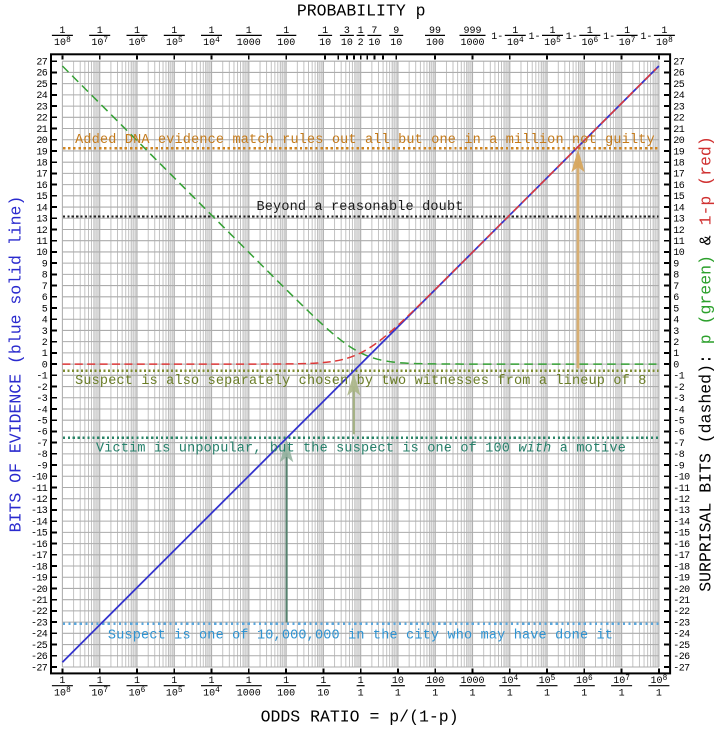 The height and width of the screenshot is (733, 723). Describe the element at coordinates (676, 309) in the screenshot. I see `svg-text: 5` at that location.